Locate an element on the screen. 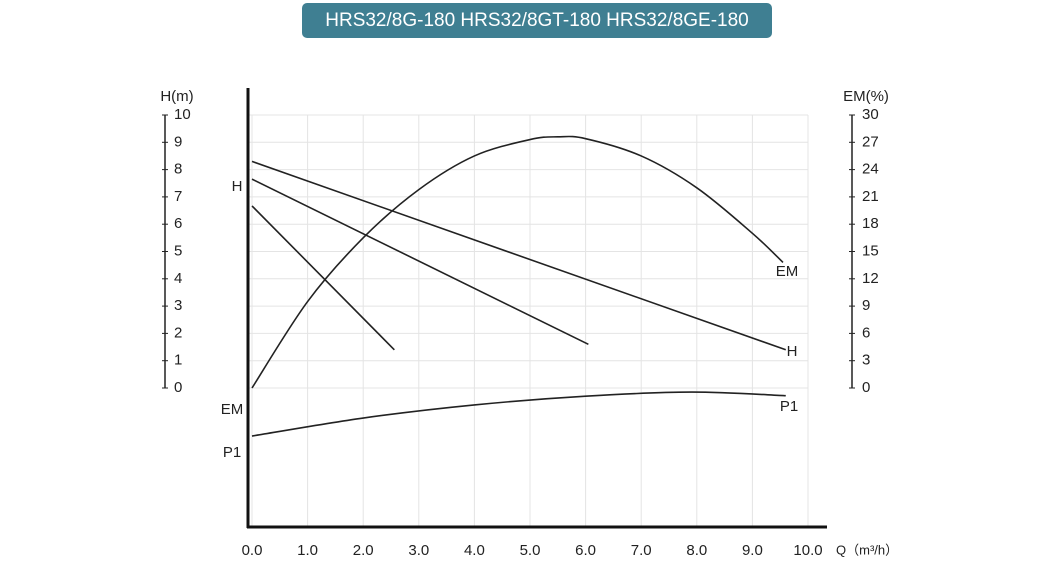 This screenshot has width=1060, height=571. y2-tick-label: 6 is located at coordinates (866, 332).